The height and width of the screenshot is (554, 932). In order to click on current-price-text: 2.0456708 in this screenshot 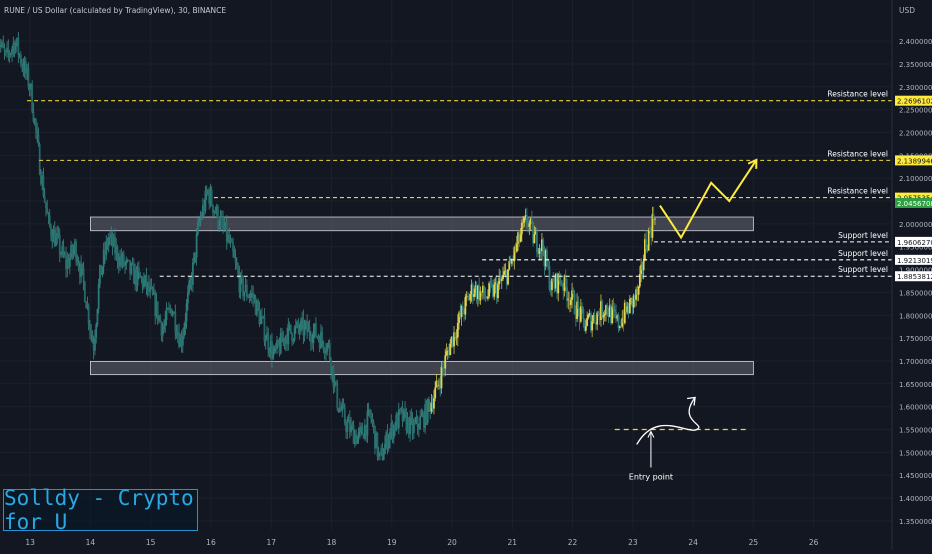, I will do `click(914, 204)`.